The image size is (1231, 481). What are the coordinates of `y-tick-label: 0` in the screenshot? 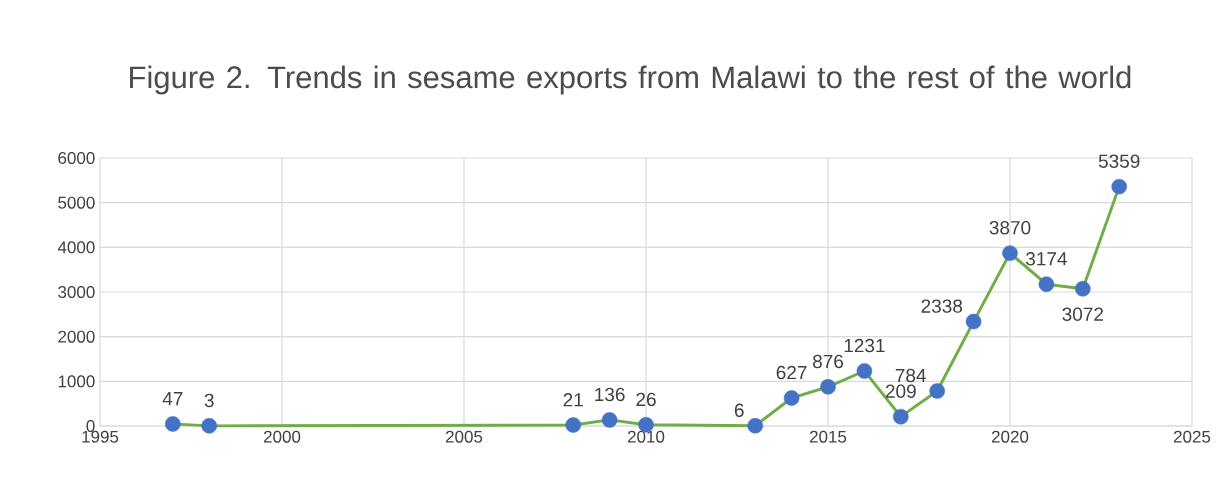 It's located at (90, 426).